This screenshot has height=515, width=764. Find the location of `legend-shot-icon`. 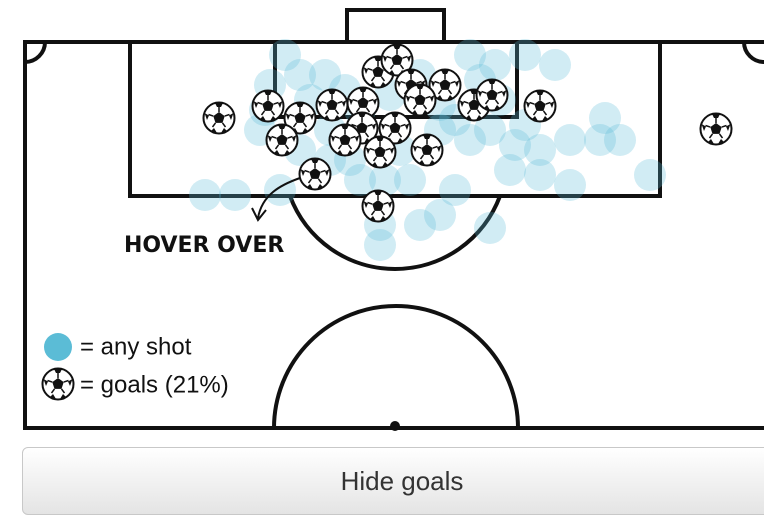

legend-shot-icon is located at coordinates (58, 347).